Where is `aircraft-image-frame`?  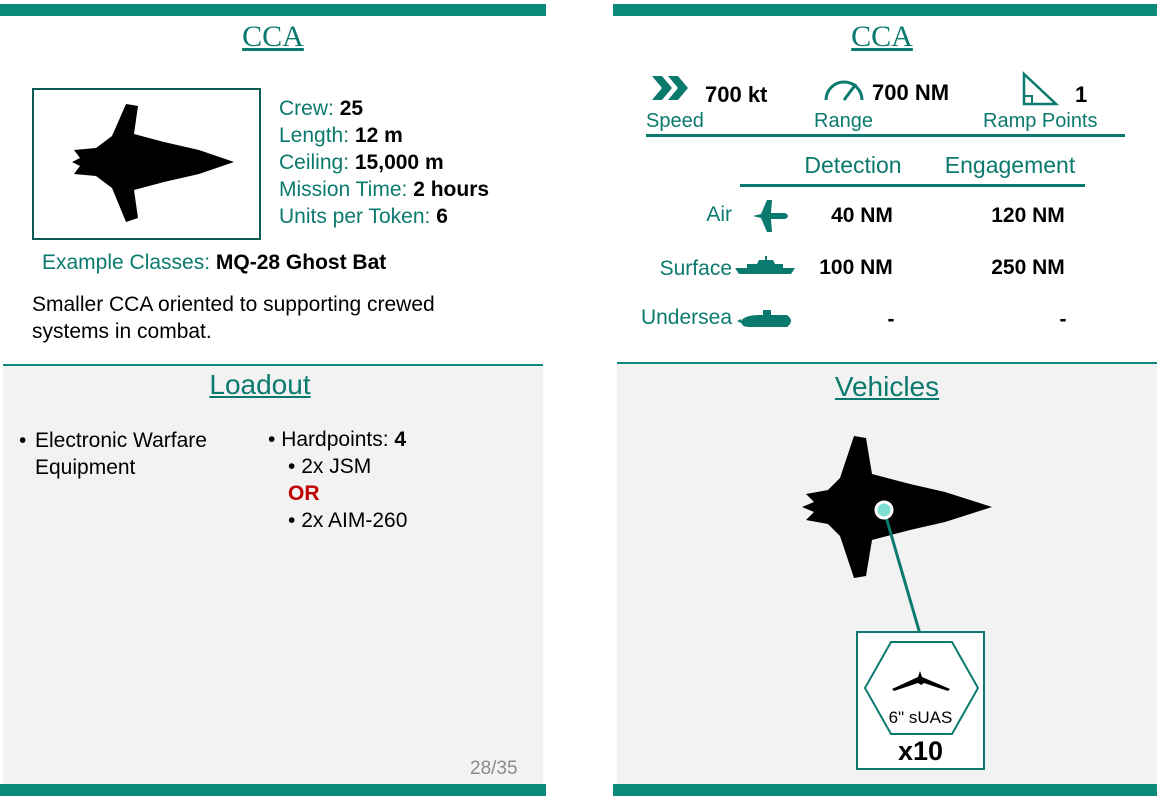 aircraft-image-frame is located at coordinates (146, 164).